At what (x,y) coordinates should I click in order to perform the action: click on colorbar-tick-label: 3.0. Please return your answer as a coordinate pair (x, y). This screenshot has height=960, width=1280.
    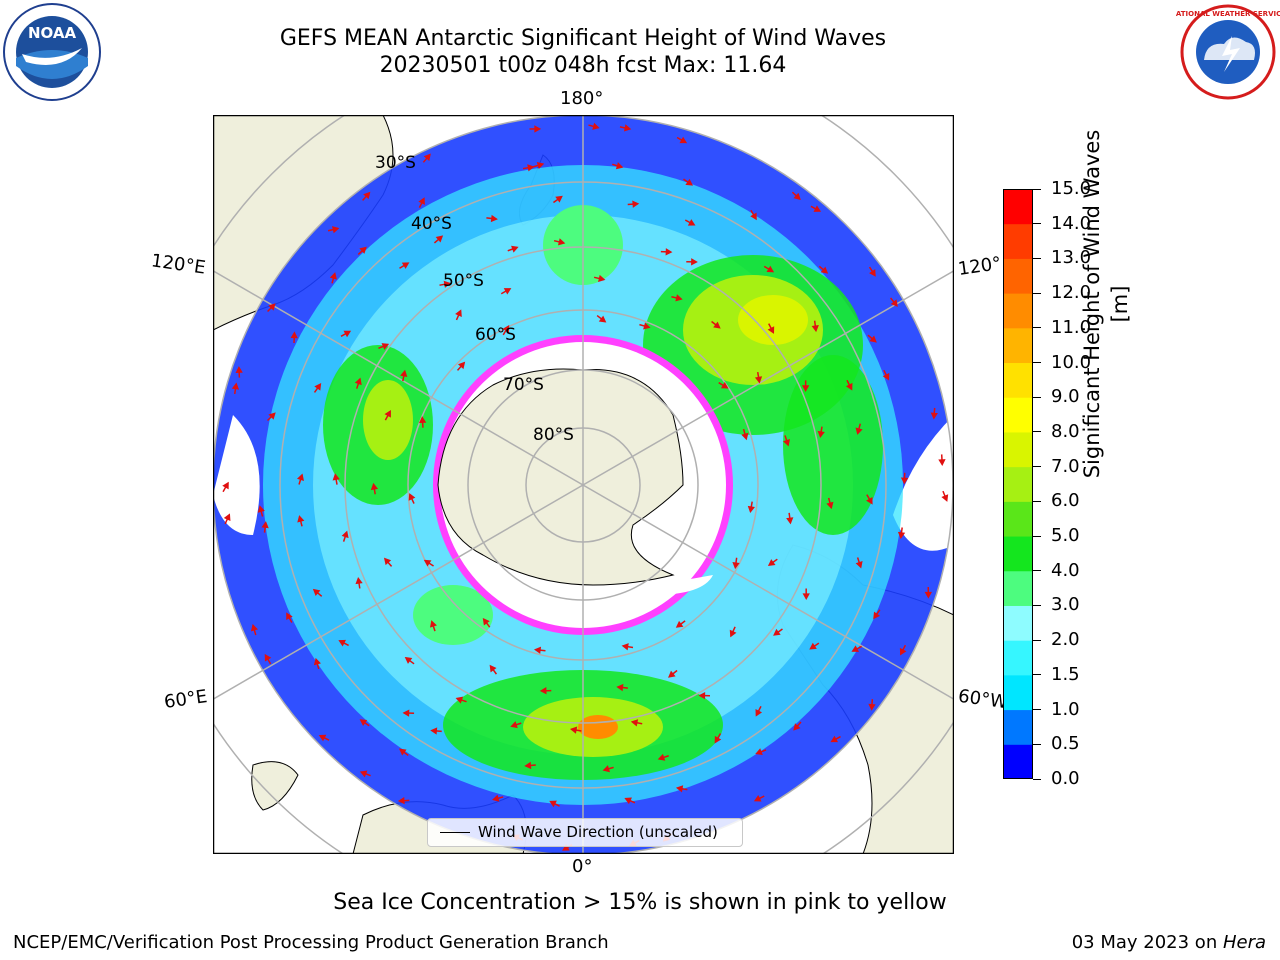
    Looking at the image, I should click on (1083, 605).